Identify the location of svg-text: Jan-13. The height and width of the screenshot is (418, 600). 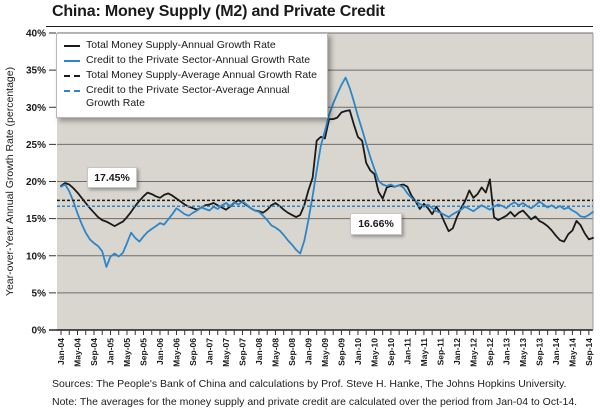
(506, 351).